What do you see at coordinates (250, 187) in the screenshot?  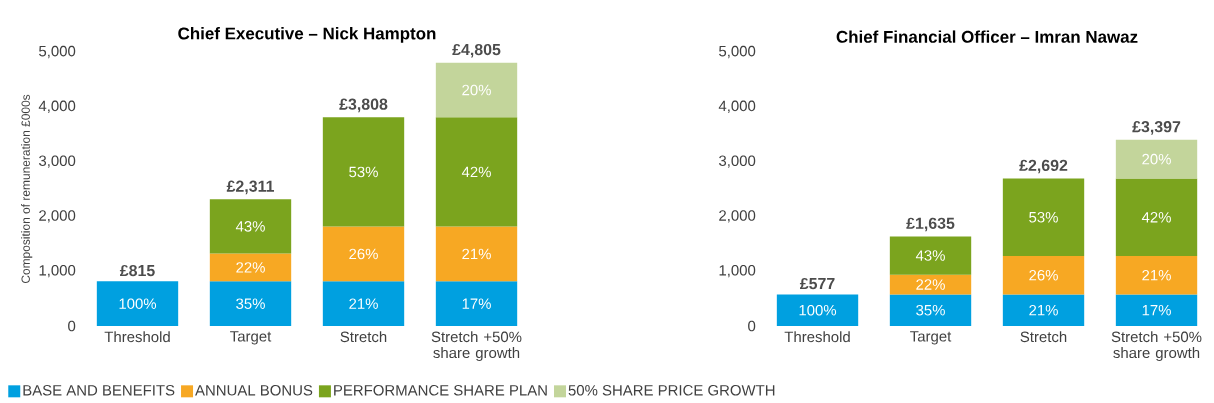 I see `total-label: £2,311` at bounding box center [250, 187].